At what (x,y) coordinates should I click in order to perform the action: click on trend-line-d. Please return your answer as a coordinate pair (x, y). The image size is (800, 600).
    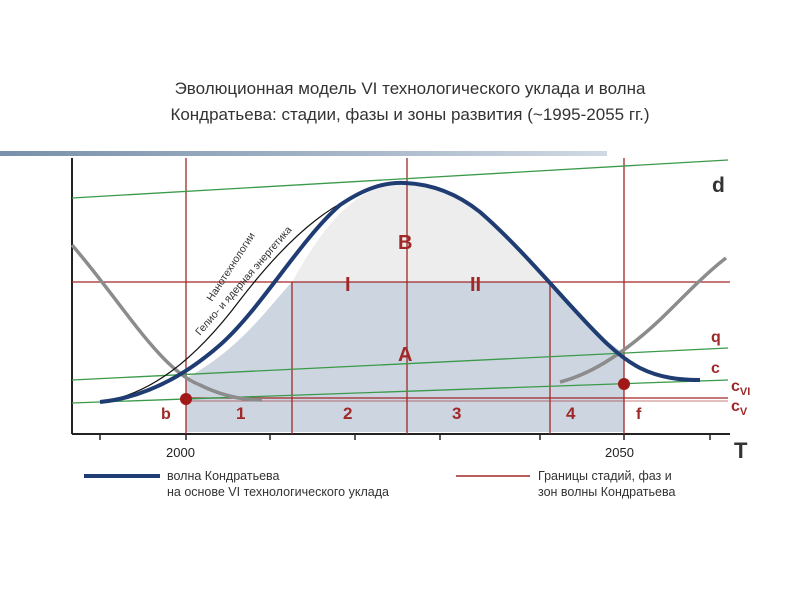
    Looking at the image, I should click on (400, 179).